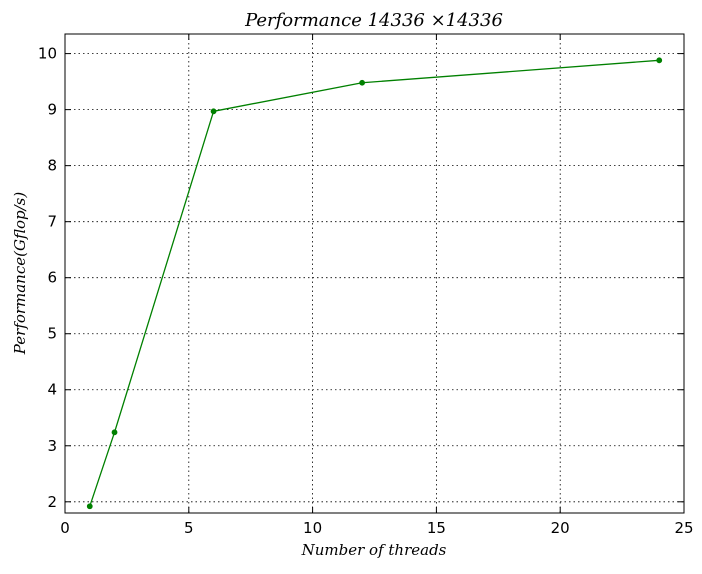 This screenshot has height=574, width=702. Describe the element at coordinates (436, 528) in the screenshot. I see `x-tick-label: 15` at that location.